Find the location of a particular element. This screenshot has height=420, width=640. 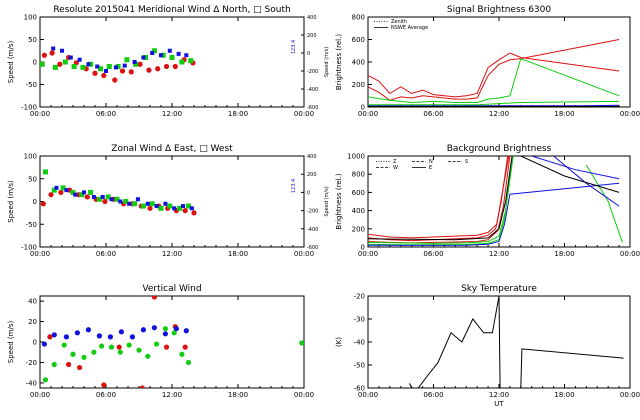

skytemp-ylabel: (K) is located at coordinates (339, 342).